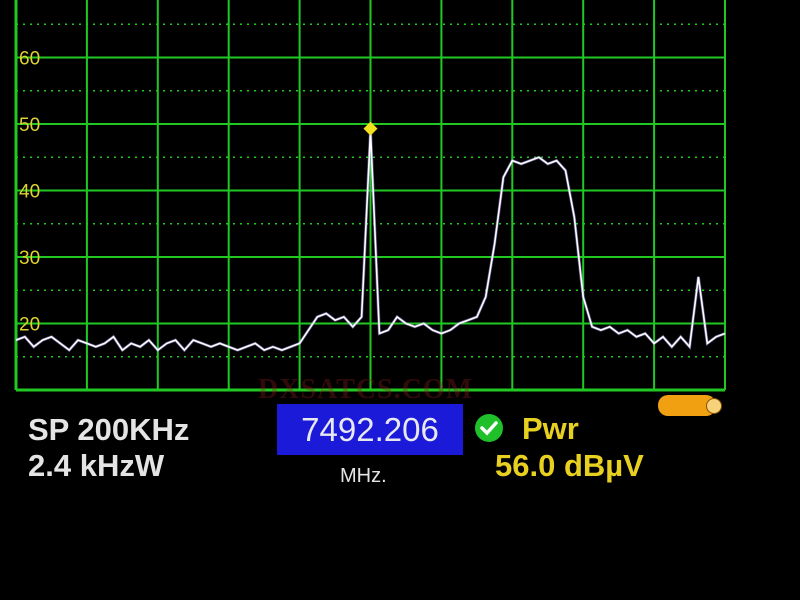  I want to click on y-tick-label: 40, so click(29, 192).